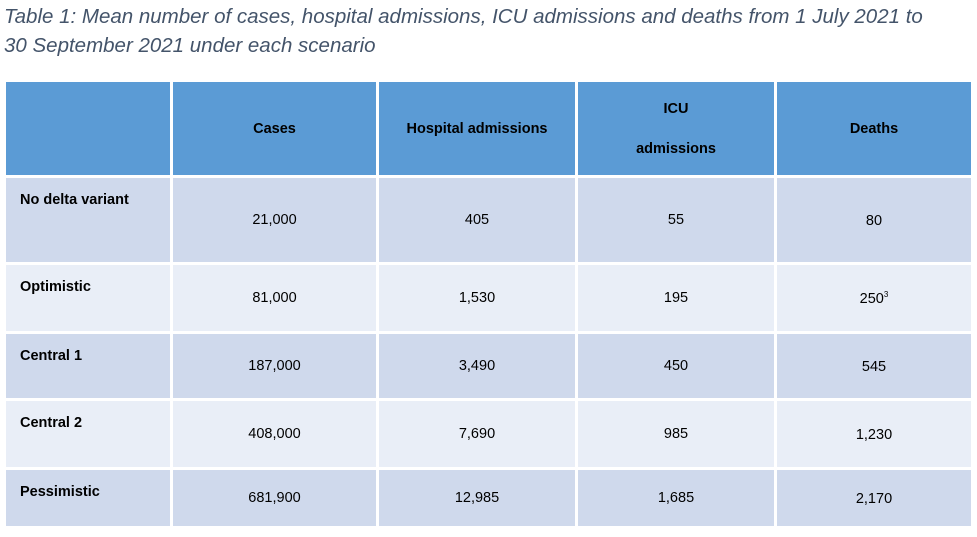 Image resolution: width=977 pixels, height=537 pixels. Describe the element at coordinates (477, 220) in the screenshot. I see `cell-hospital: 405` at that location.